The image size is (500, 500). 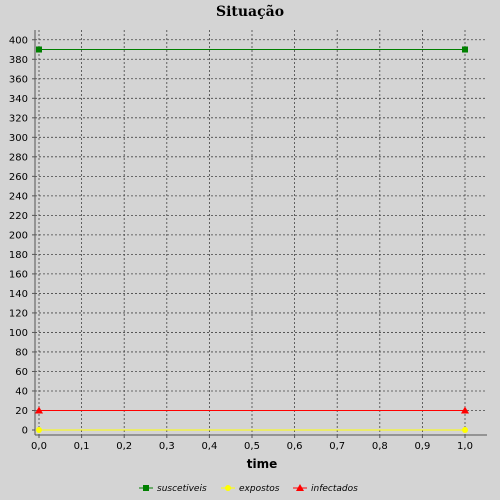 What do you see at coordinates (21, 372) in the screenshot?
I see `y-tick-label-3: 60` at bounding box center [21, 372].